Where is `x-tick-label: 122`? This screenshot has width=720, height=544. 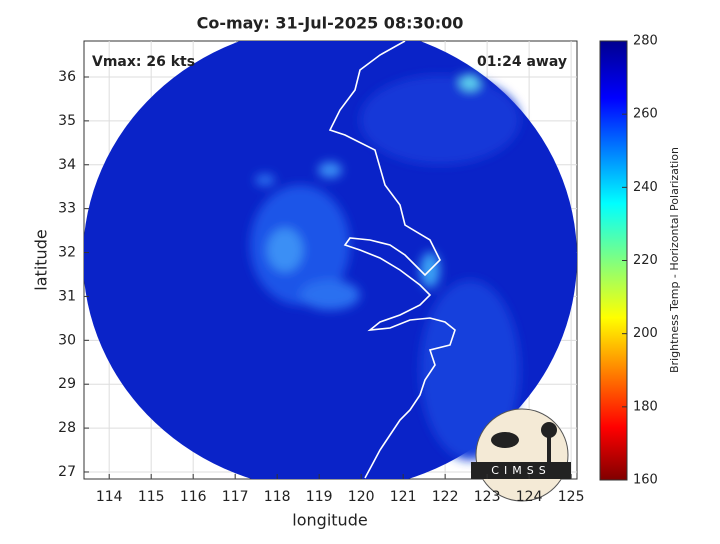
x-tick-label: 122 is located at coordinates (445, 497).